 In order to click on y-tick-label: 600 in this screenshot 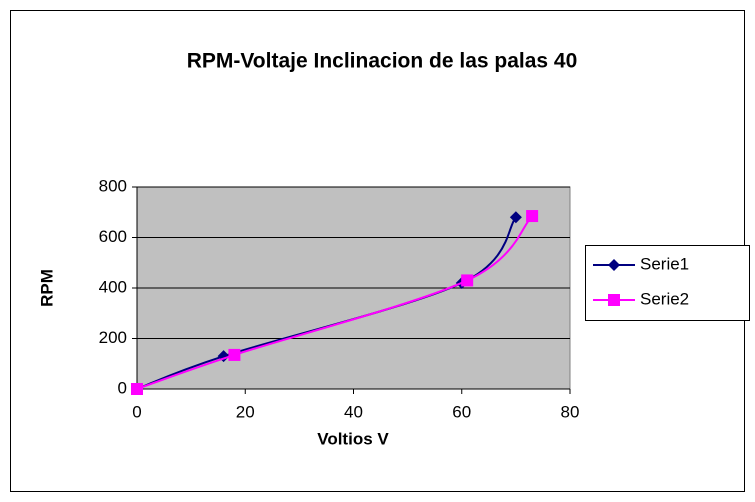, I will do `click(113, 236)`.